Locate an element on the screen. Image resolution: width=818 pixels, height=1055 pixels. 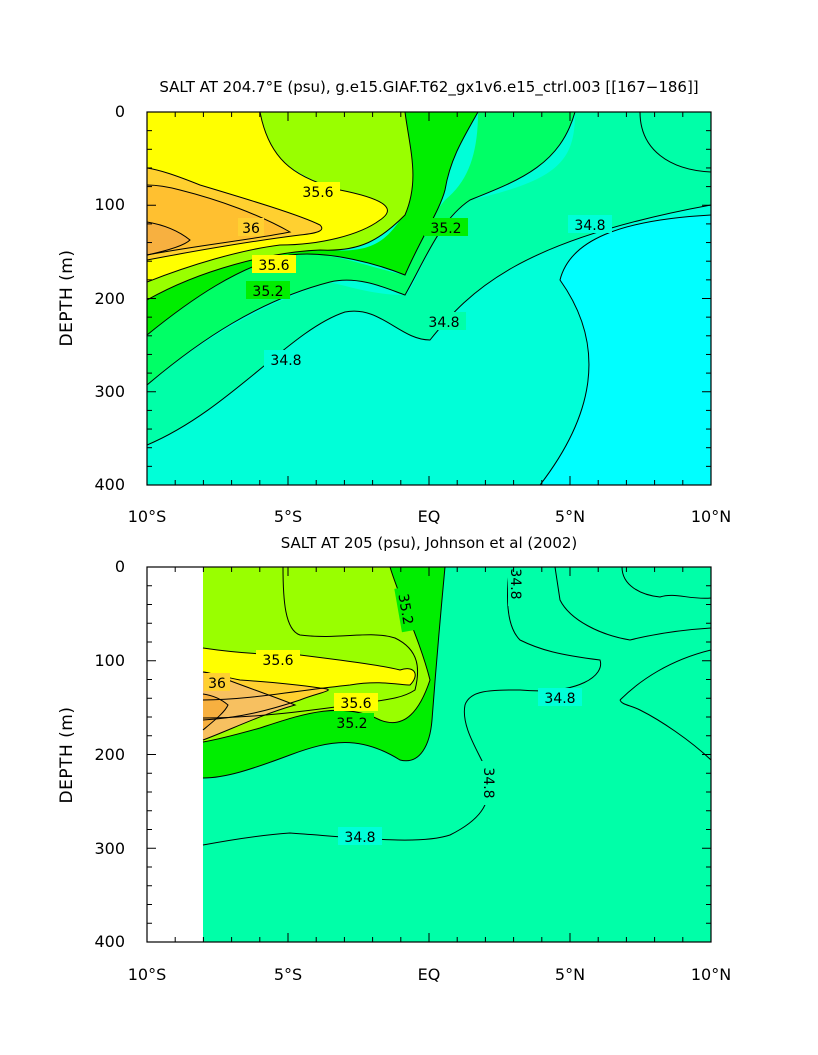
obs-x-tick-labels: 10°S 5°S EQ 5°N 10°N is located at coordinates (429, 974).